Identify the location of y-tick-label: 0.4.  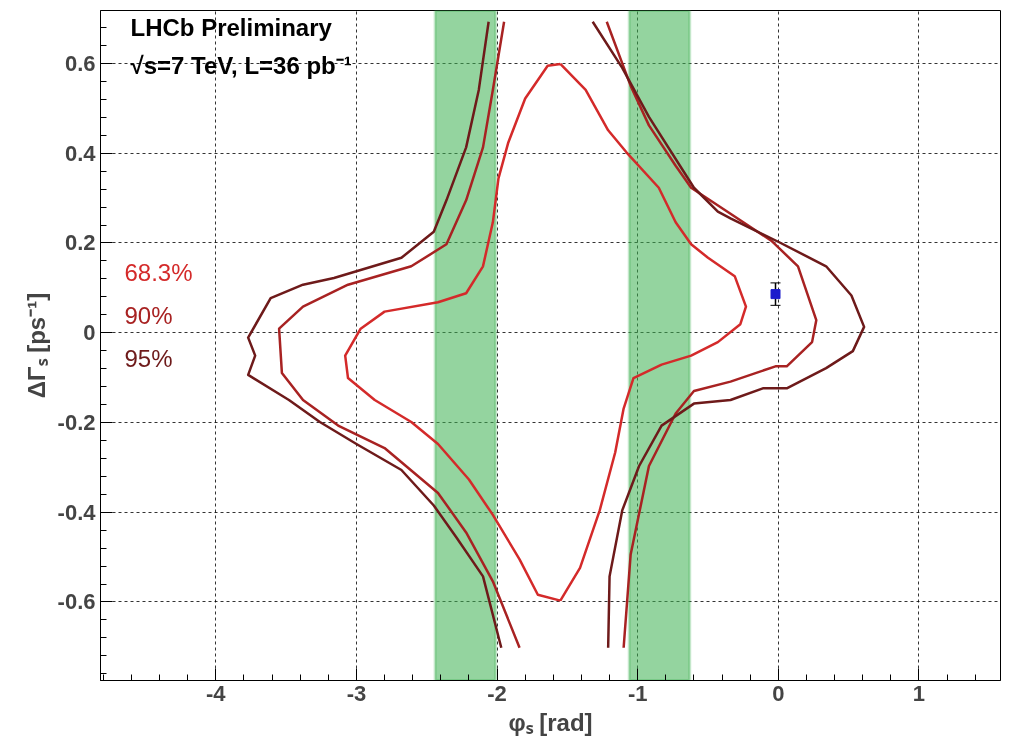
(80, 153).